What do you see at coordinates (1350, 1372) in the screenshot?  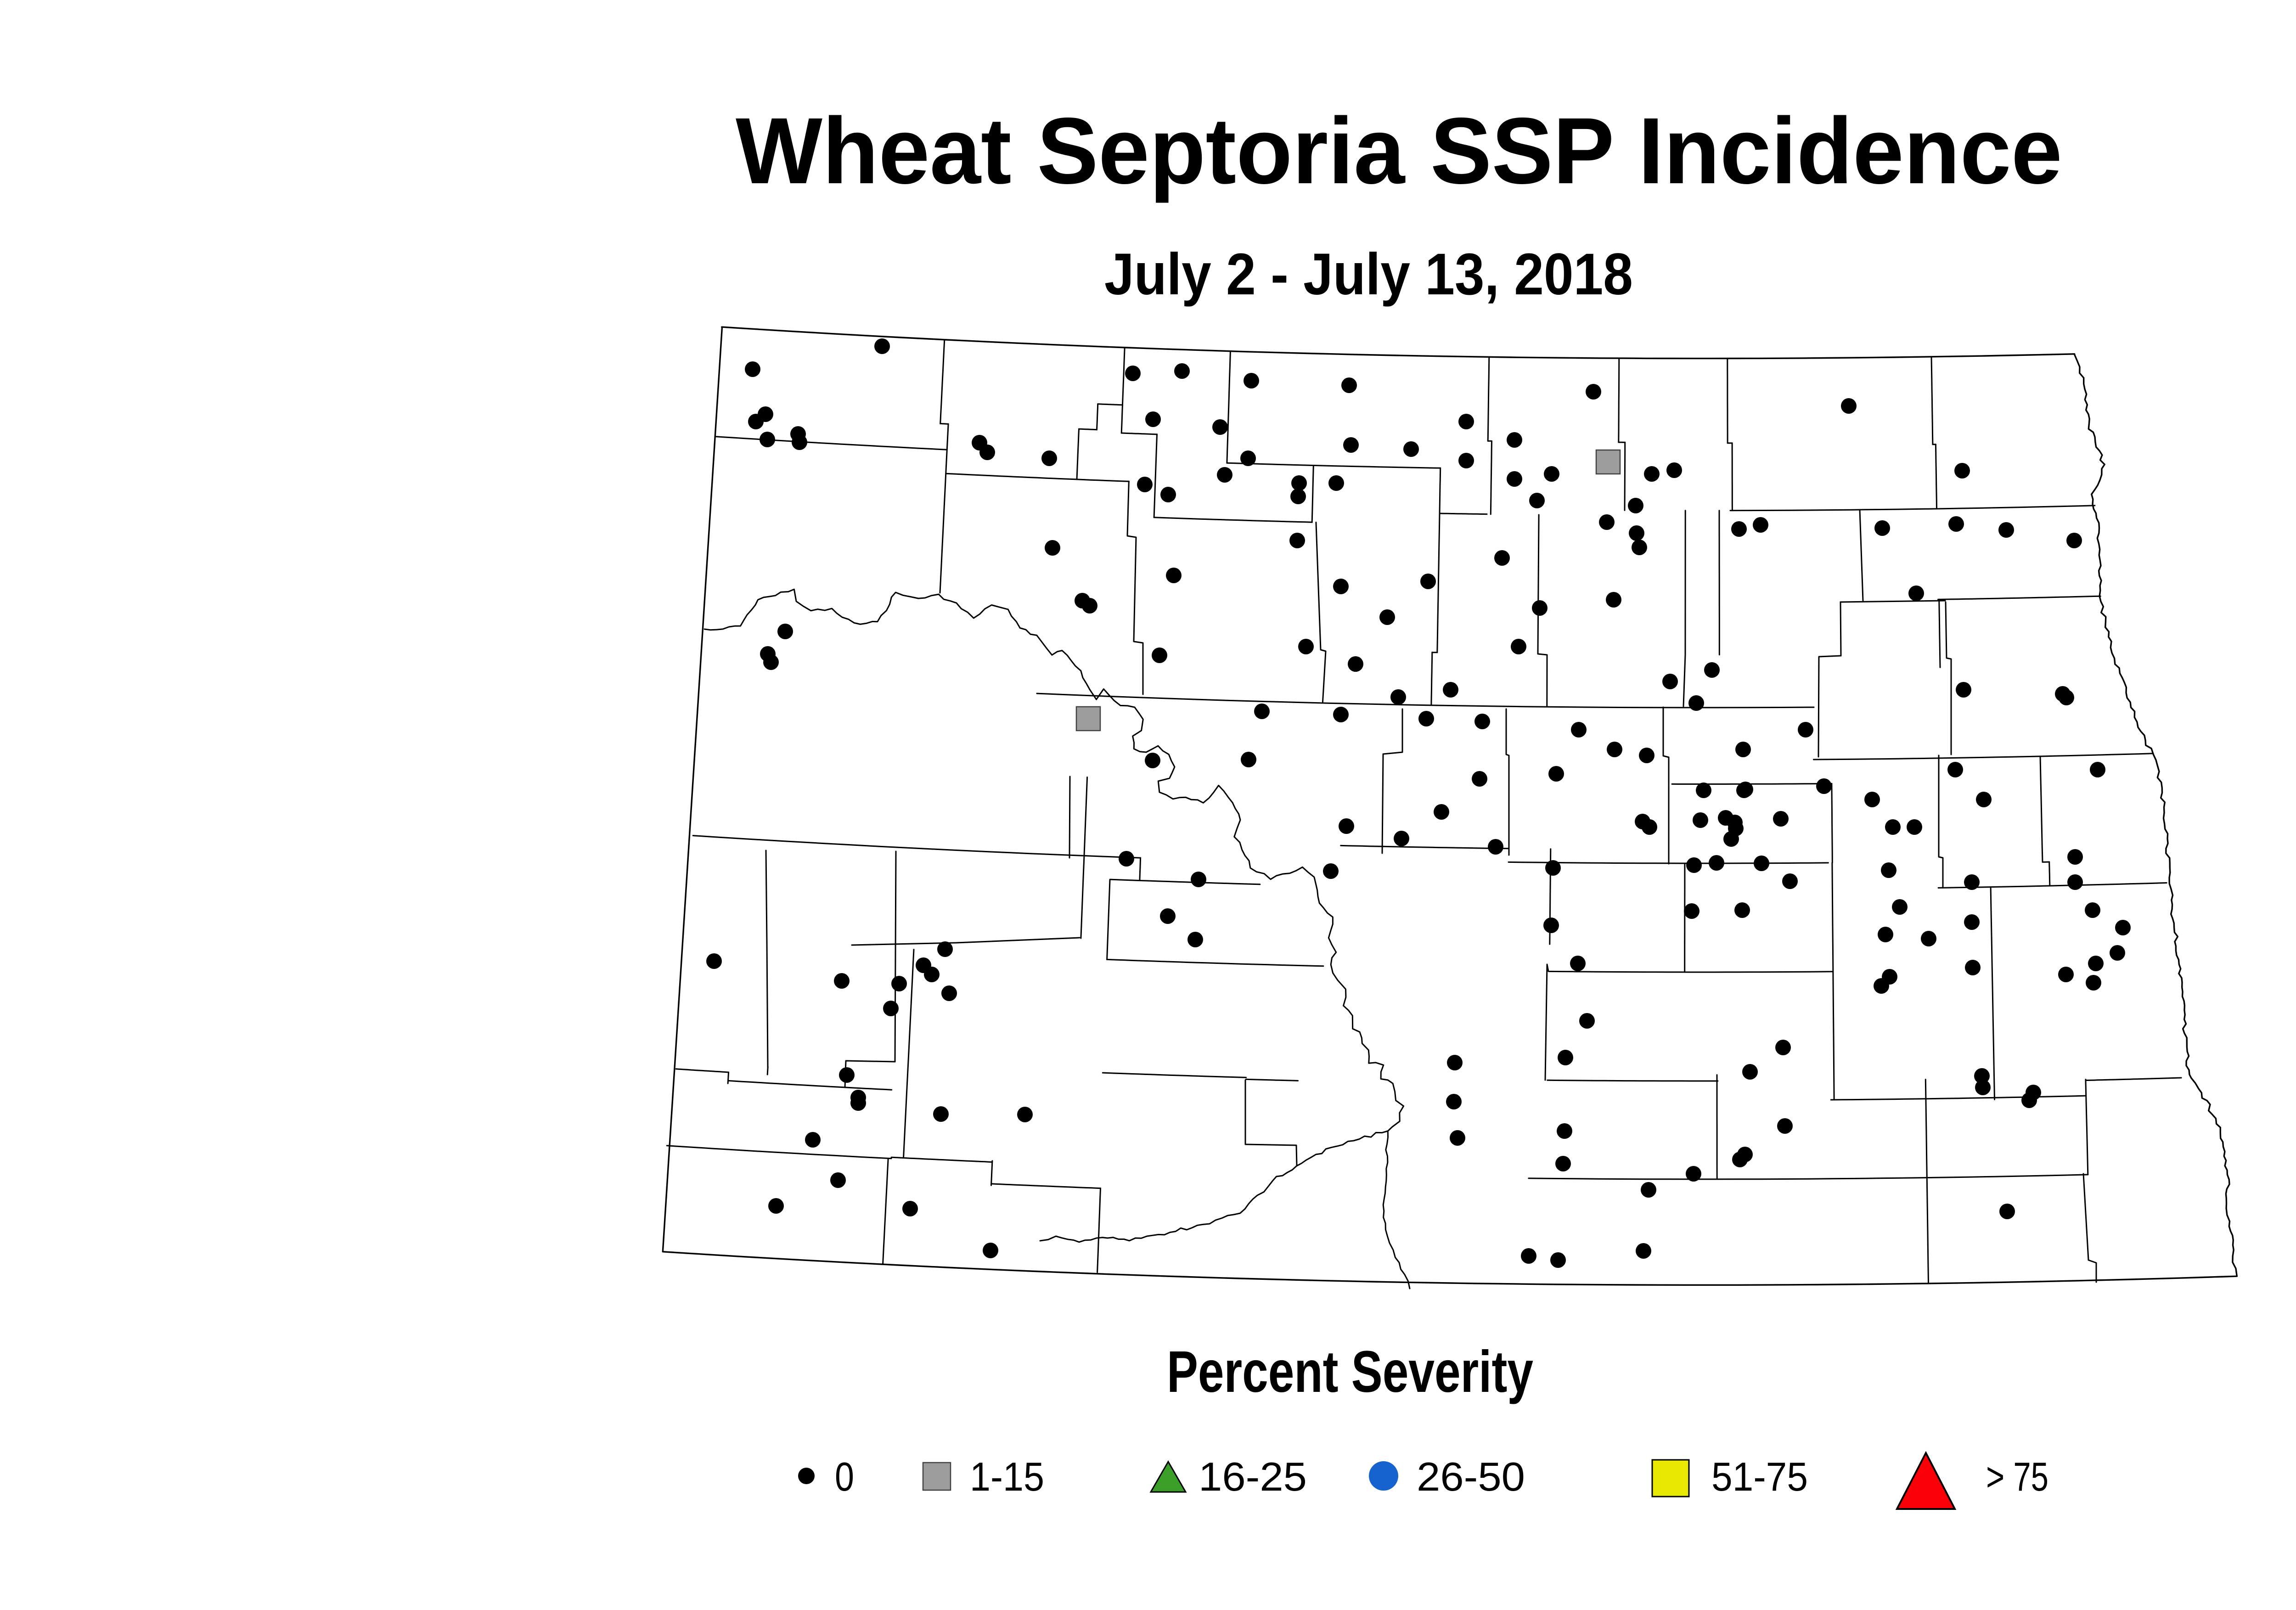 I see `svg-text: Percent Severity` at bounding box center [1350, 1372].